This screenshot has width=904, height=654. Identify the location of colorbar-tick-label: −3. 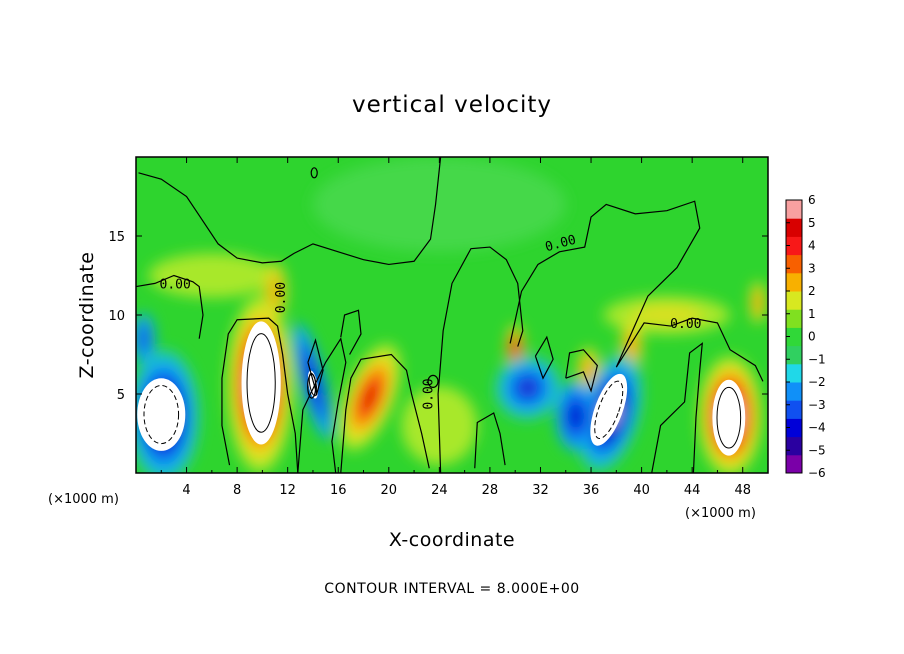
(817, 405).